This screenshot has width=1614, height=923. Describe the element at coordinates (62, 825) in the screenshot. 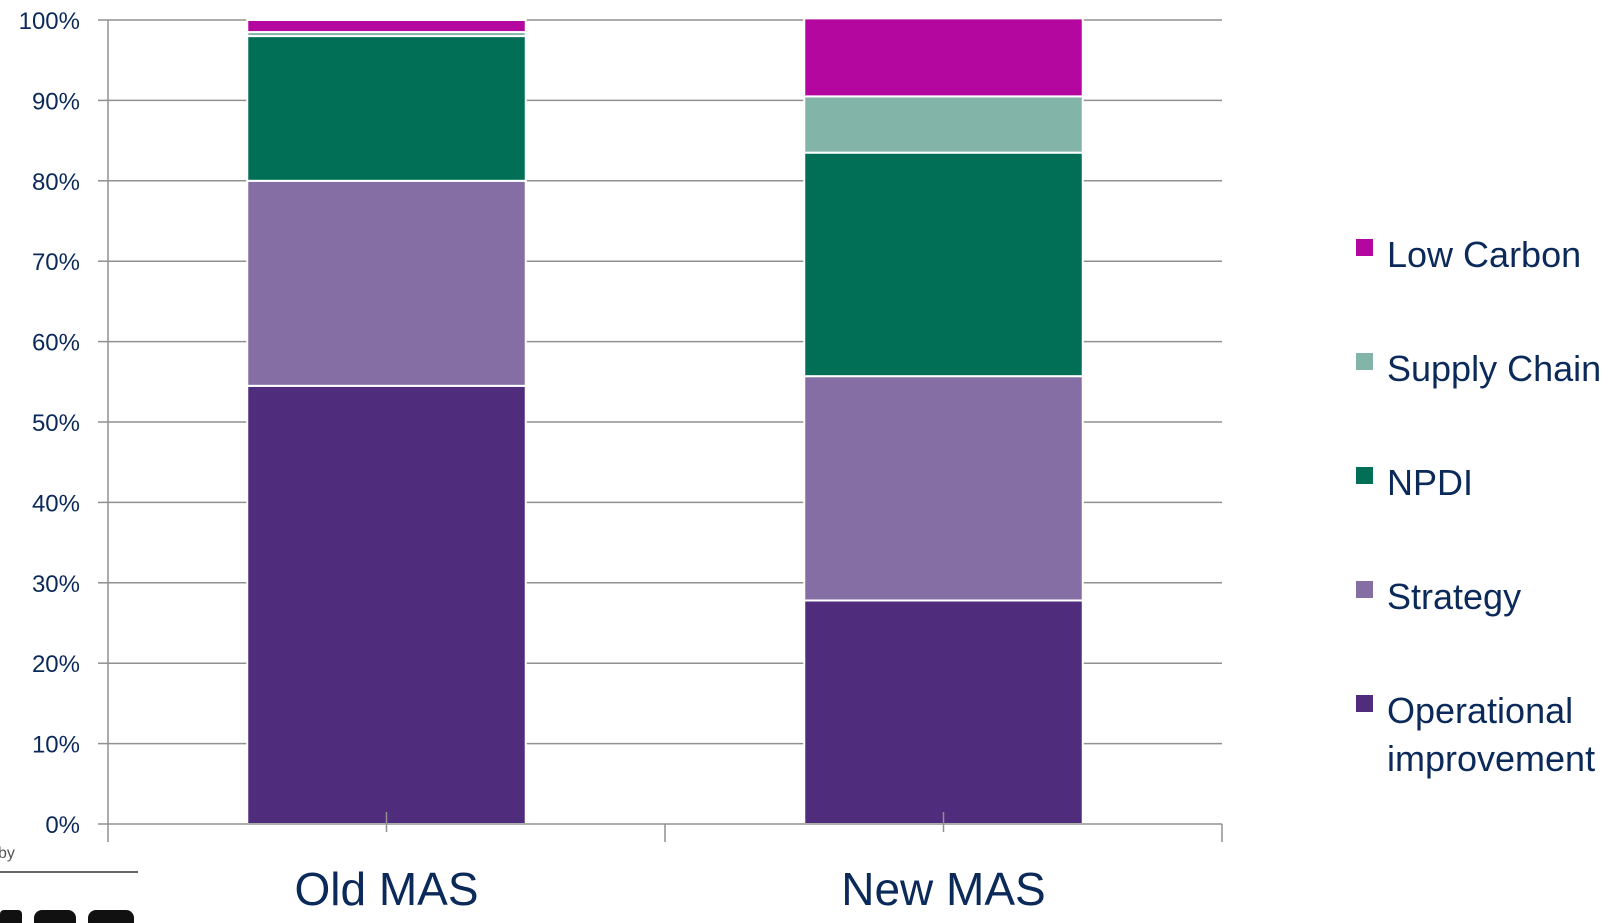

I see `y-tick-label: 0%` at that location.